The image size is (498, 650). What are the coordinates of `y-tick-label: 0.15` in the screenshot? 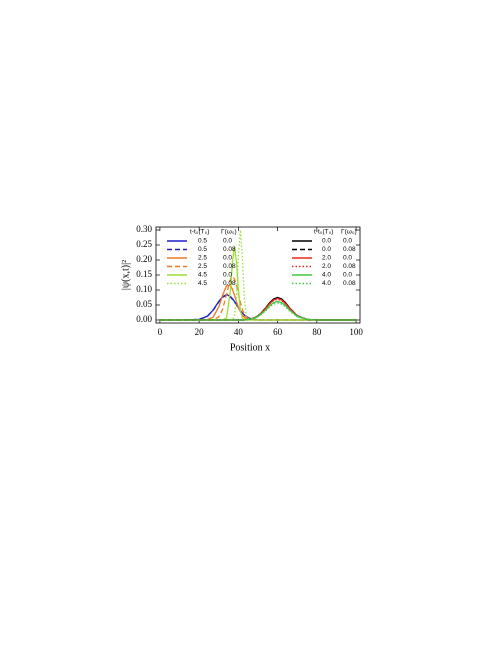 It's located at (144, 274).